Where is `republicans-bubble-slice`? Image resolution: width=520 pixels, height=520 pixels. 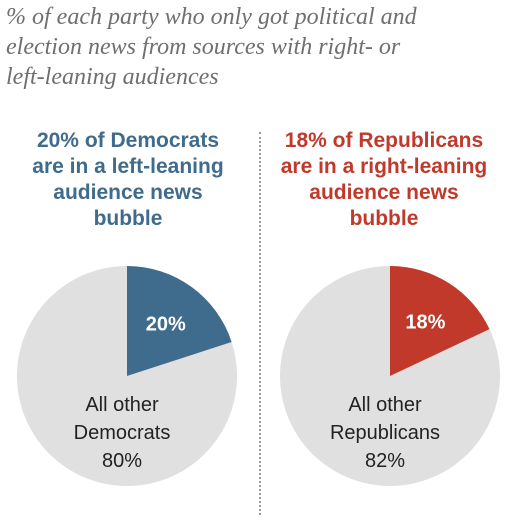
republicans-bubble-slice is located at coordinates (440, 321).